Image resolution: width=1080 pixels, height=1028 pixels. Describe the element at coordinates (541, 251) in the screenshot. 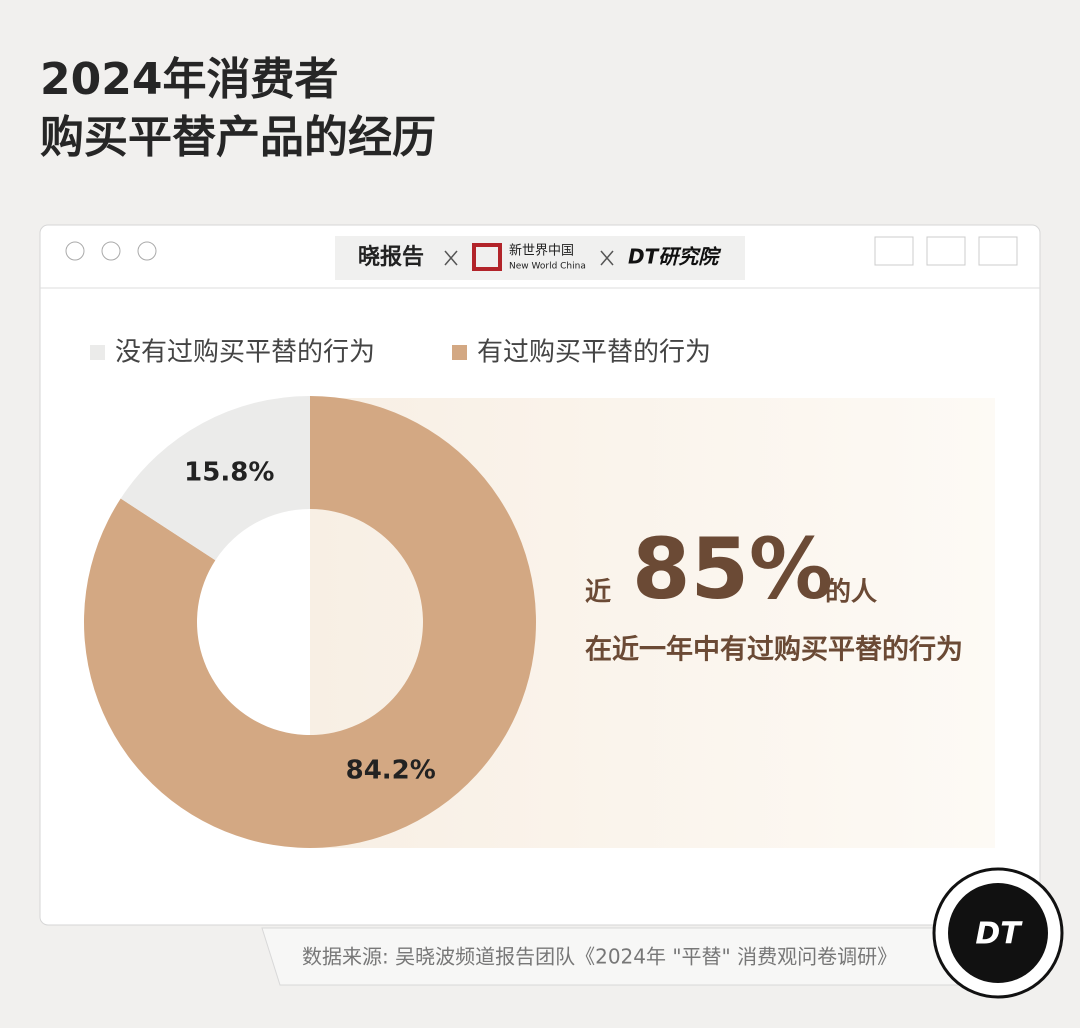

I see `logo: 新世界中国` at that location.